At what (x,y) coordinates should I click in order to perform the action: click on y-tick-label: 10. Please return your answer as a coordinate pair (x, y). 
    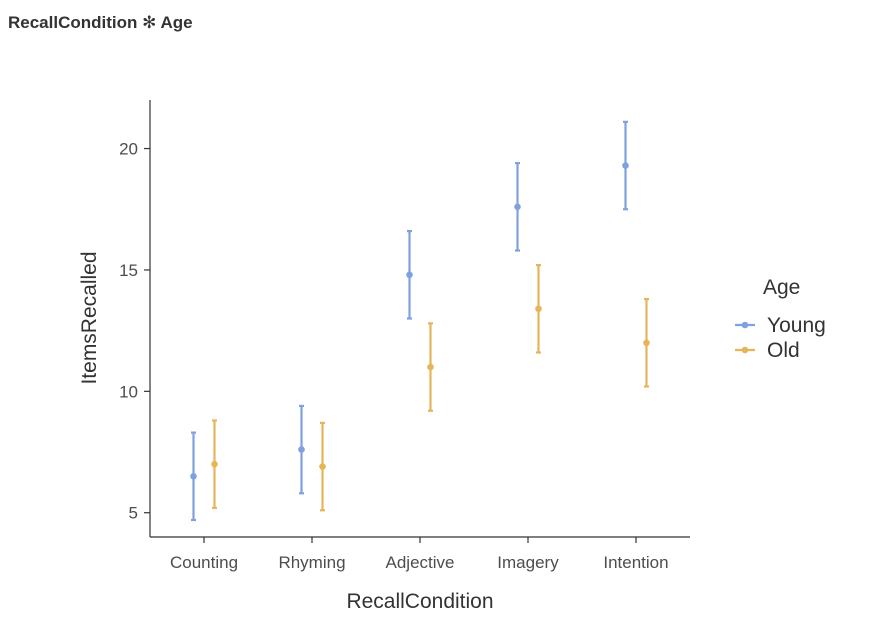
    Looking at the image, I should click on (128, 391).